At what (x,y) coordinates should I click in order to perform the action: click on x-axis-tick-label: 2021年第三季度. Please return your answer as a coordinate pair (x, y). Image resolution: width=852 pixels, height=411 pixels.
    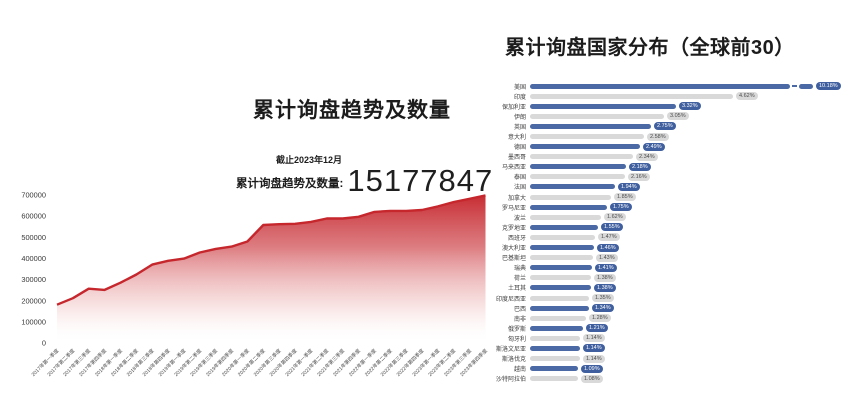
    Looking at the image, I should click on (331, 362).